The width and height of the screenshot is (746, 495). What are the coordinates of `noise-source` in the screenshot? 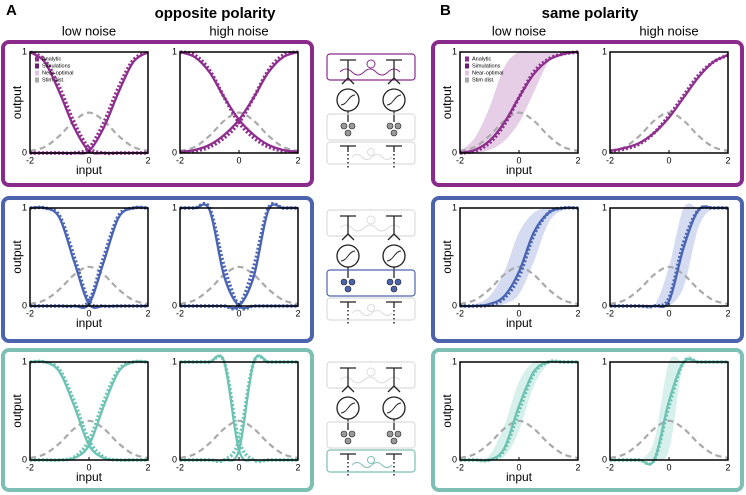 It's located at (371, 64).